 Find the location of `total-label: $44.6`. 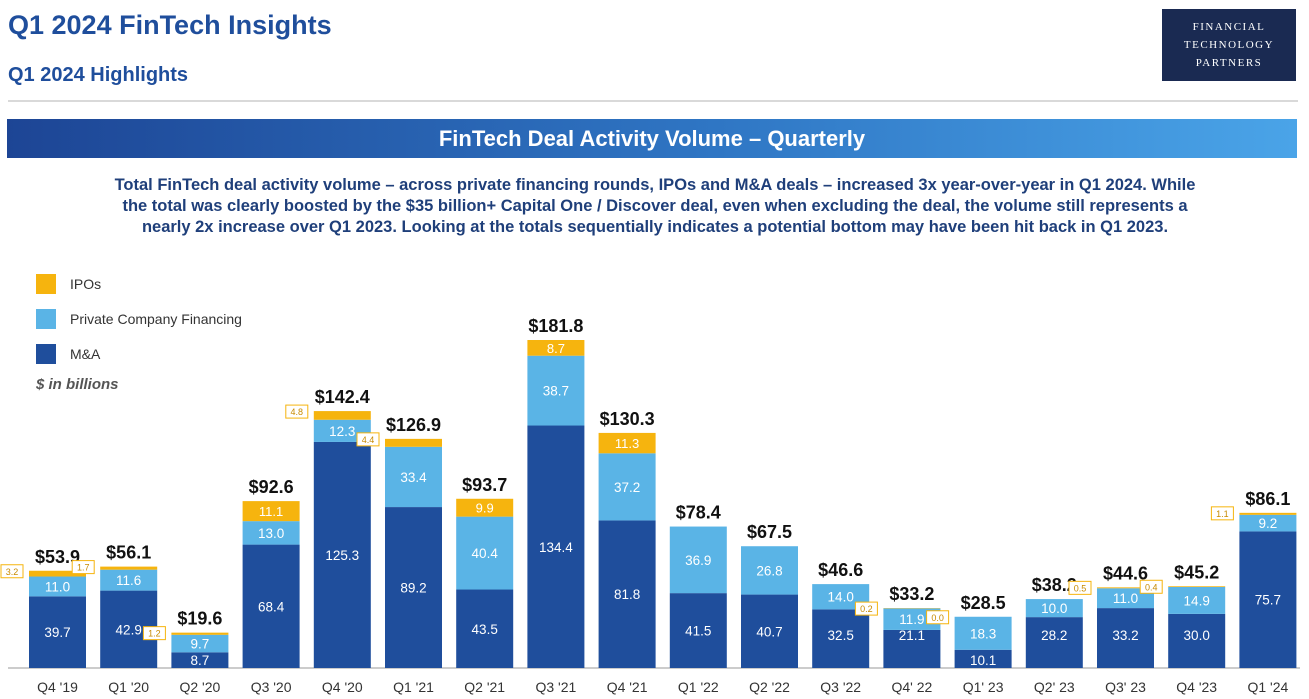

total-label: $44.6 is located at coordinates (1125, 573).